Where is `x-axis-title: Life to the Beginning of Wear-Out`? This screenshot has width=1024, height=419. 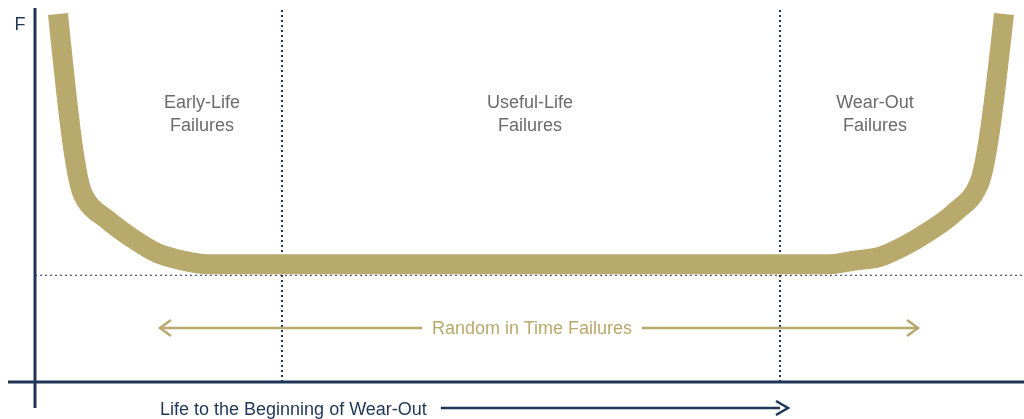 x-axis-title: Life to the Beginning of Wear-Out is located at coordinates (293, 409).